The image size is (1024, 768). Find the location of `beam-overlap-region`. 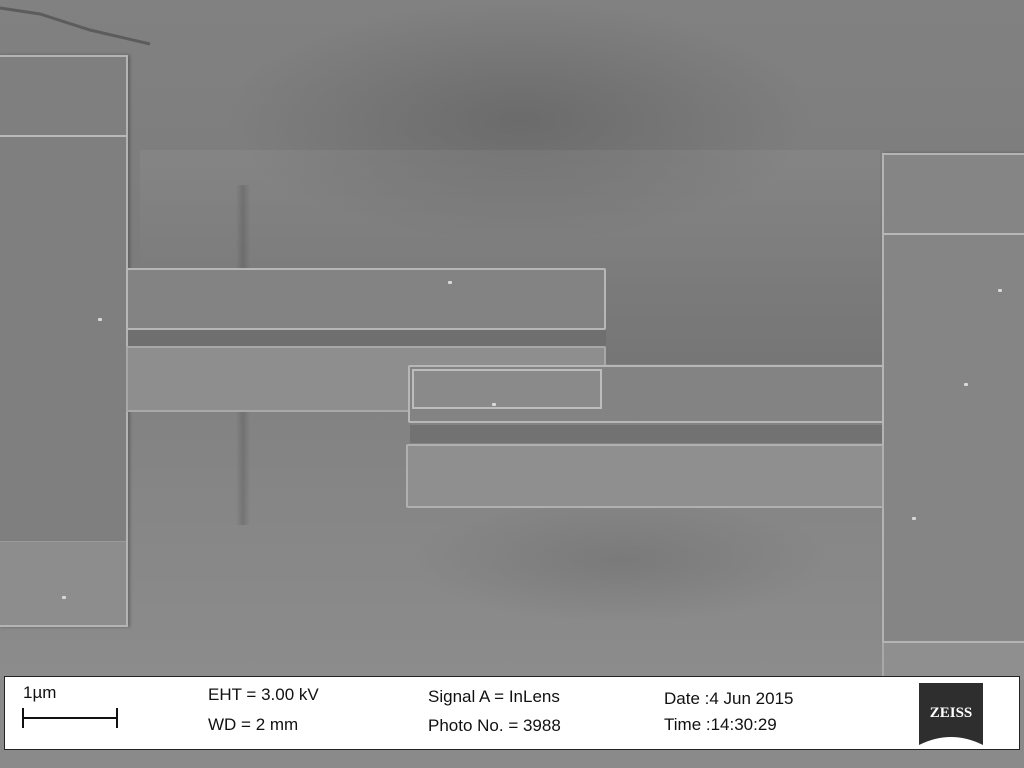

beam-overlap-region is located at coordinates (507, 389).